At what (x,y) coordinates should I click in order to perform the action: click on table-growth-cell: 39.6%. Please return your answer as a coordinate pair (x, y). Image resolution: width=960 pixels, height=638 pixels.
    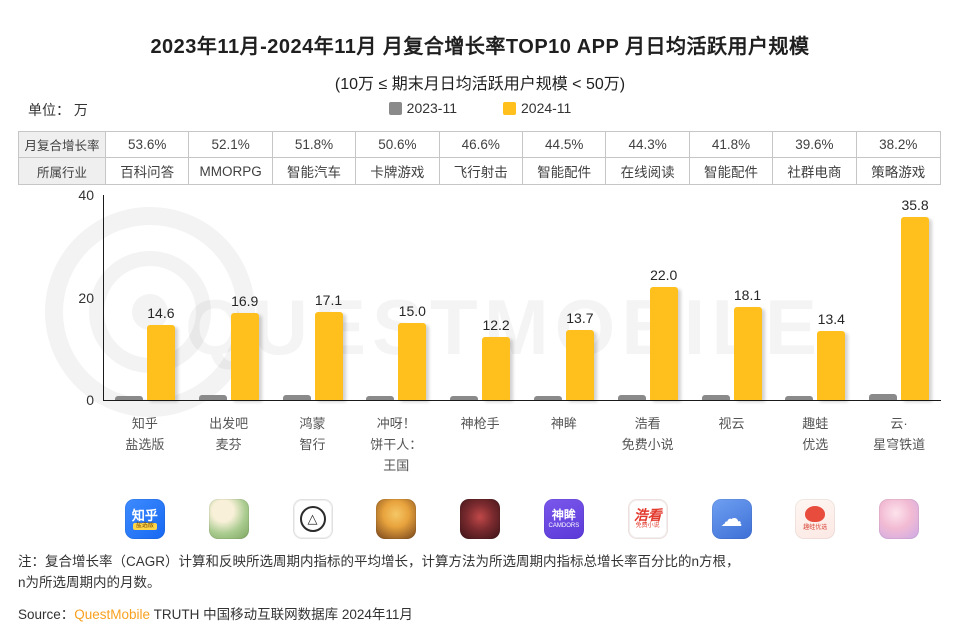
    Looking at the image, I should click on (815, 145).